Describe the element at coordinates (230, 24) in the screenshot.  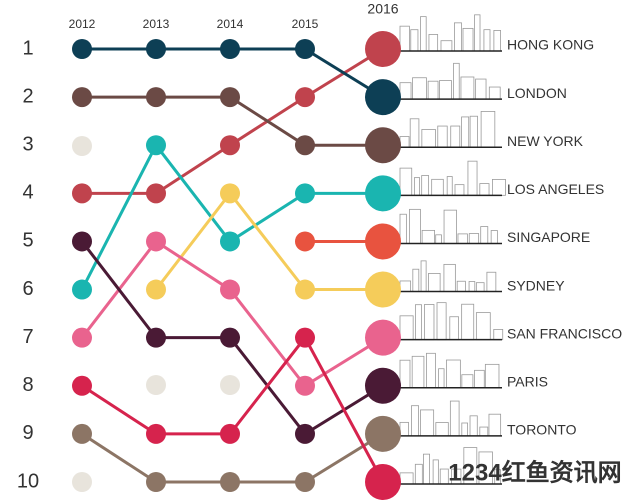
I see `x-tick-label: 2014` at that location.